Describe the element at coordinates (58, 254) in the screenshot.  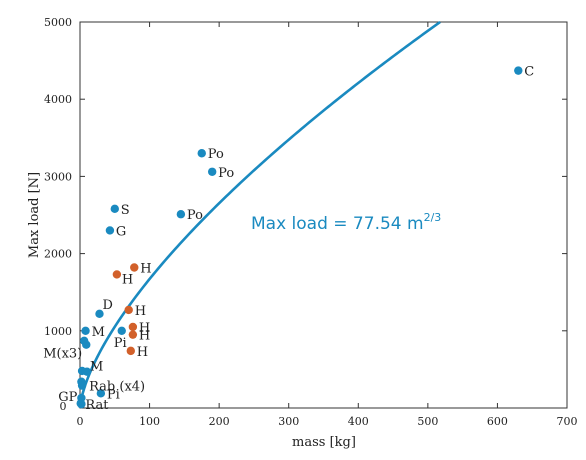
I see `y-tick-label: 2000` at that location.